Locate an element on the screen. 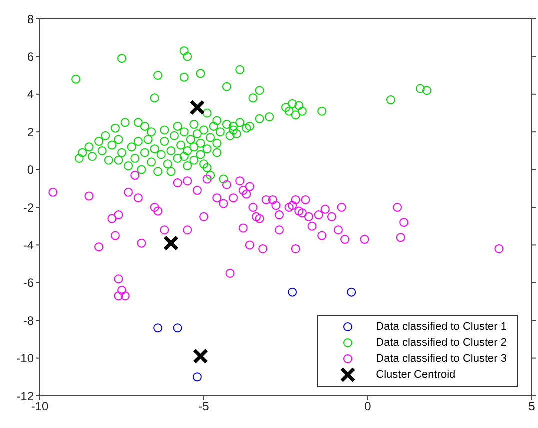  y-tick-label: 4 is located at coordinates (30, 95).